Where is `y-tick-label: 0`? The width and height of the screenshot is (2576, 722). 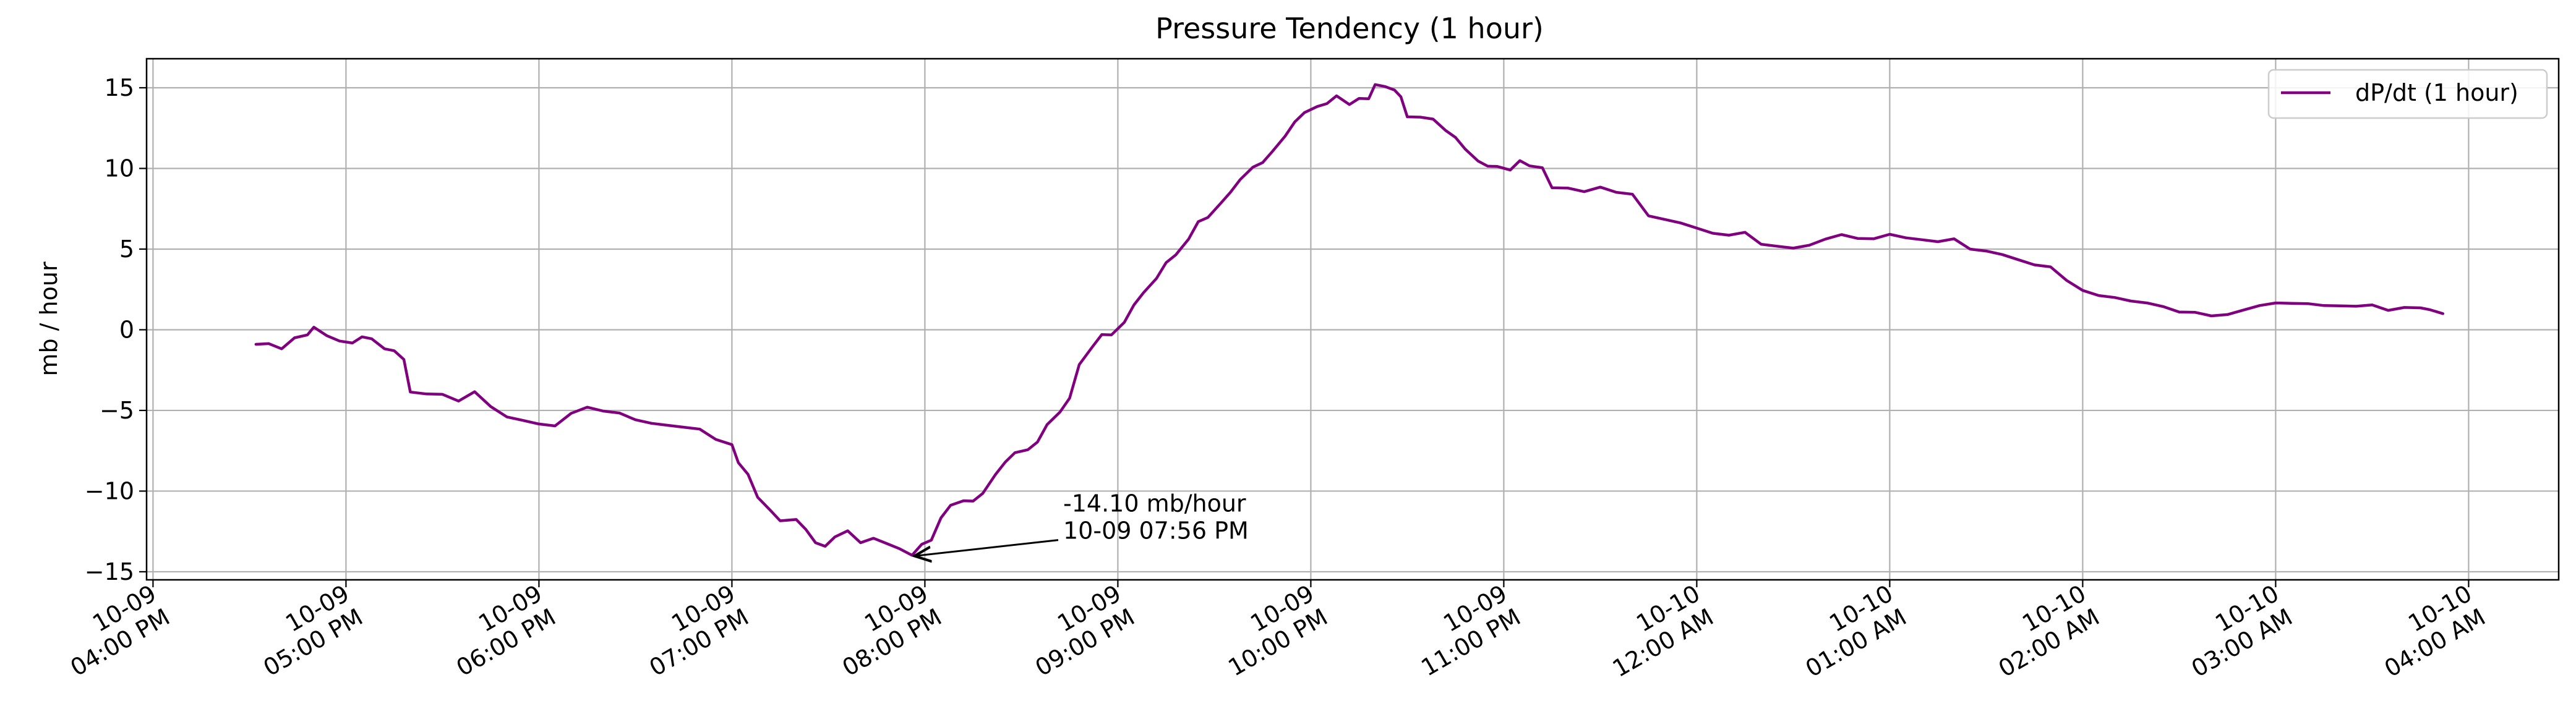 y-tick-label: 0 is located at coordinates (126, 329).